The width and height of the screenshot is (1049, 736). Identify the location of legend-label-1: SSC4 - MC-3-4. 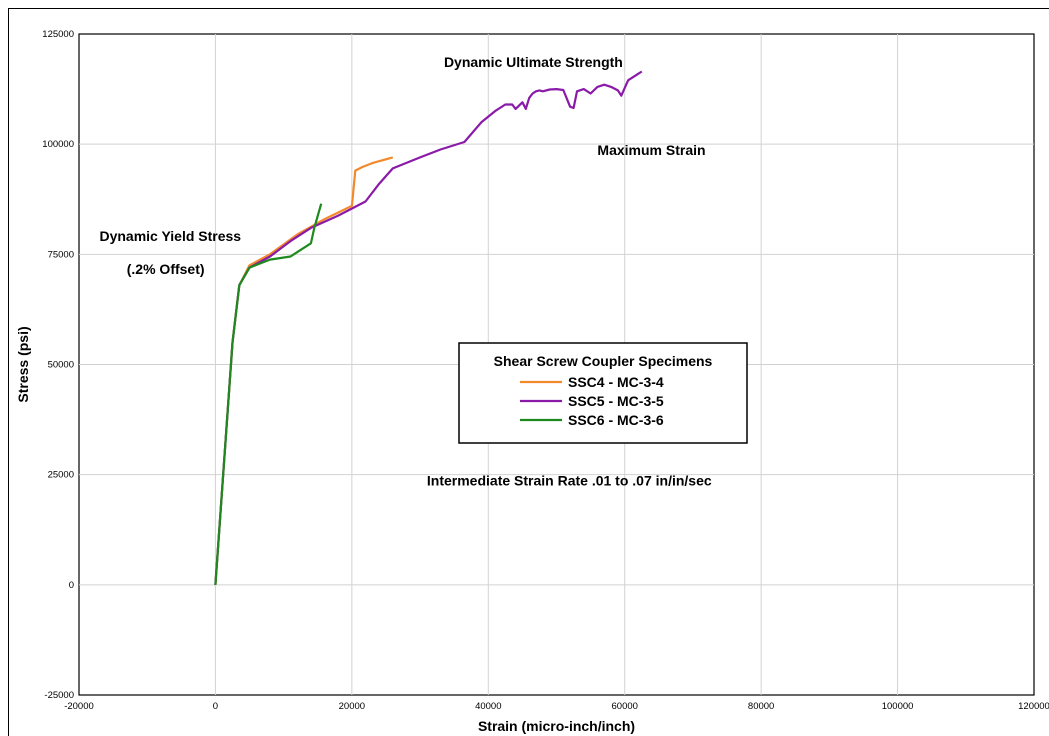
(616, 382).